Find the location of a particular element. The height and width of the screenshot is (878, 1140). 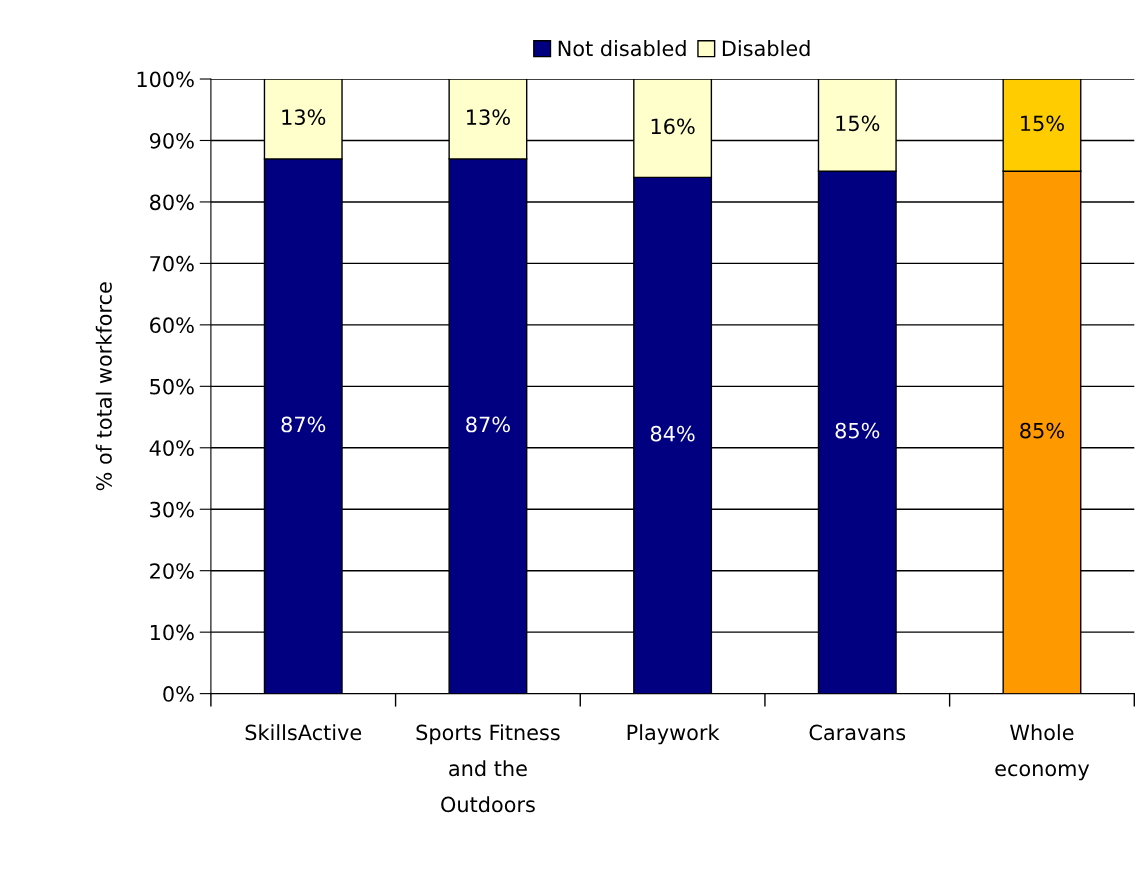

legend-label: Disabled is located at coordinates (766, 48).